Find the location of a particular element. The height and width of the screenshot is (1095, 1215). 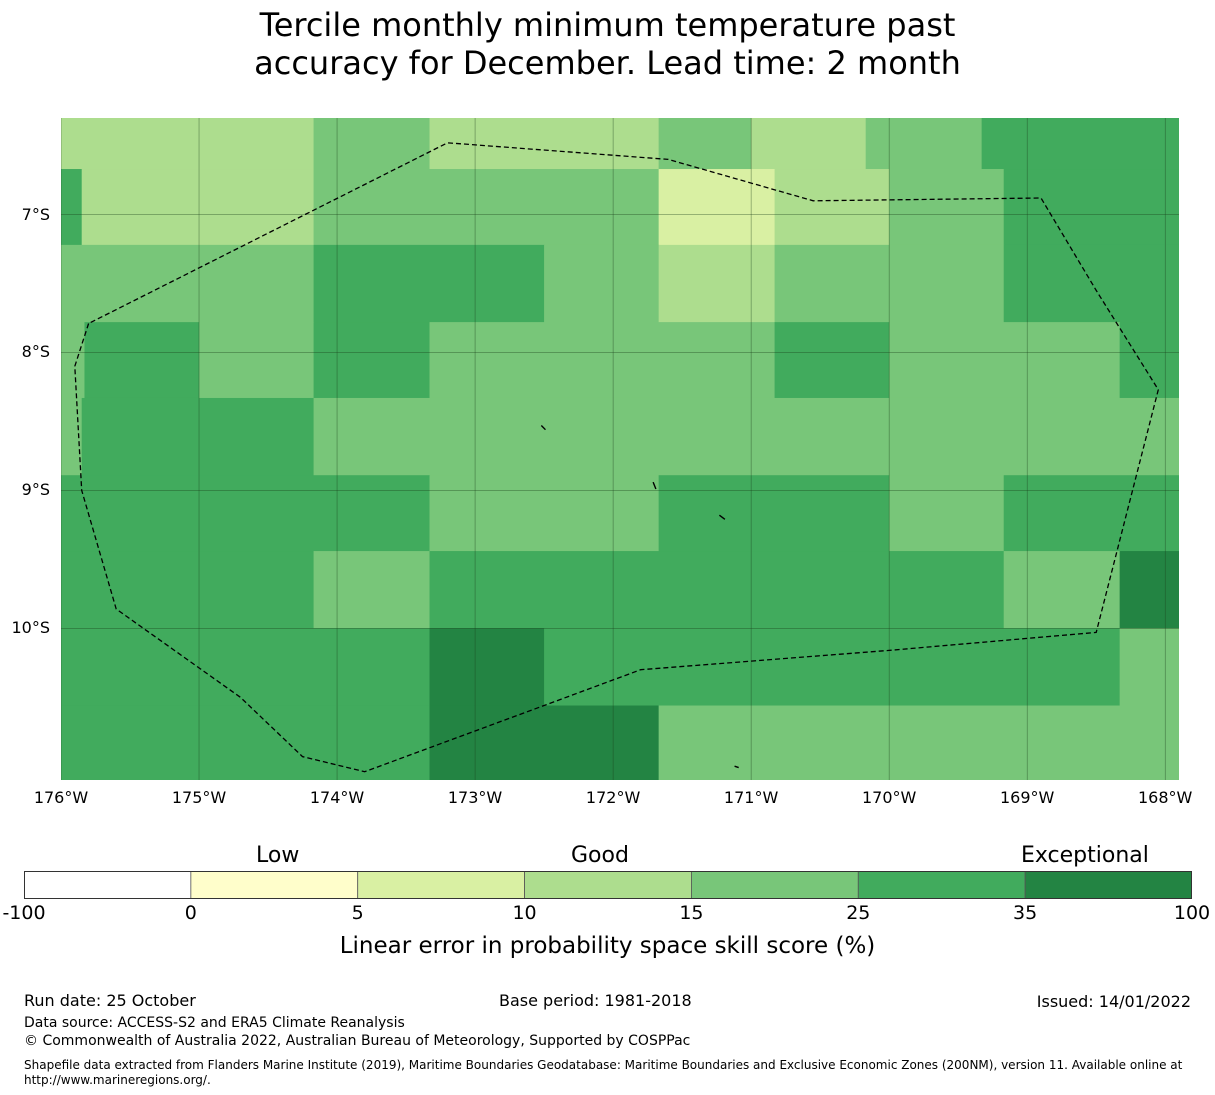

lat-tick-label: 8°S is located at coordinates (35, 352).